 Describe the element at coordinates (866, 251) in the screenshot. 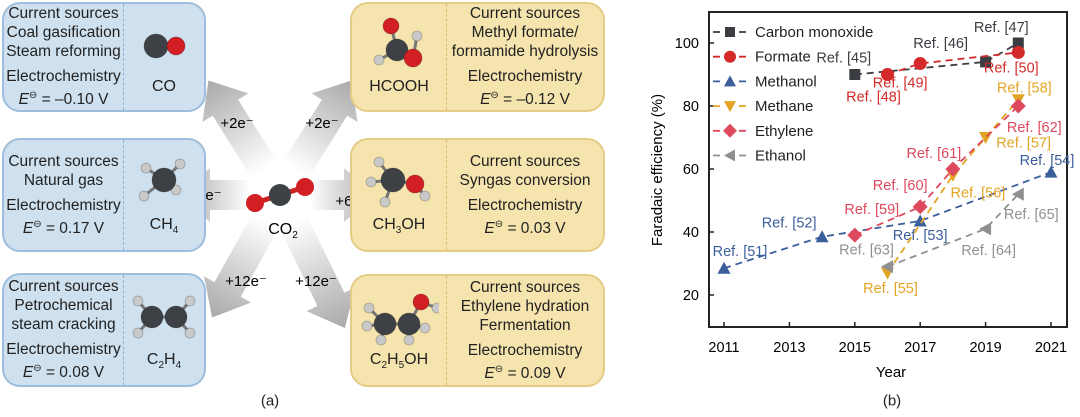

I see `reference-label: Ref. [63]` at that location.